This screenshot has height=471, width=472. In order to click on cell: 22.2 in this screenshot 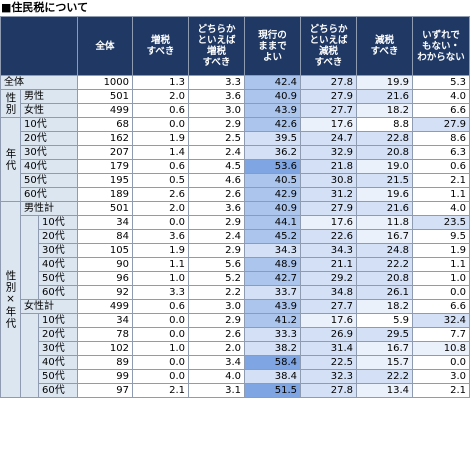, I will do `click(385, 264)`.